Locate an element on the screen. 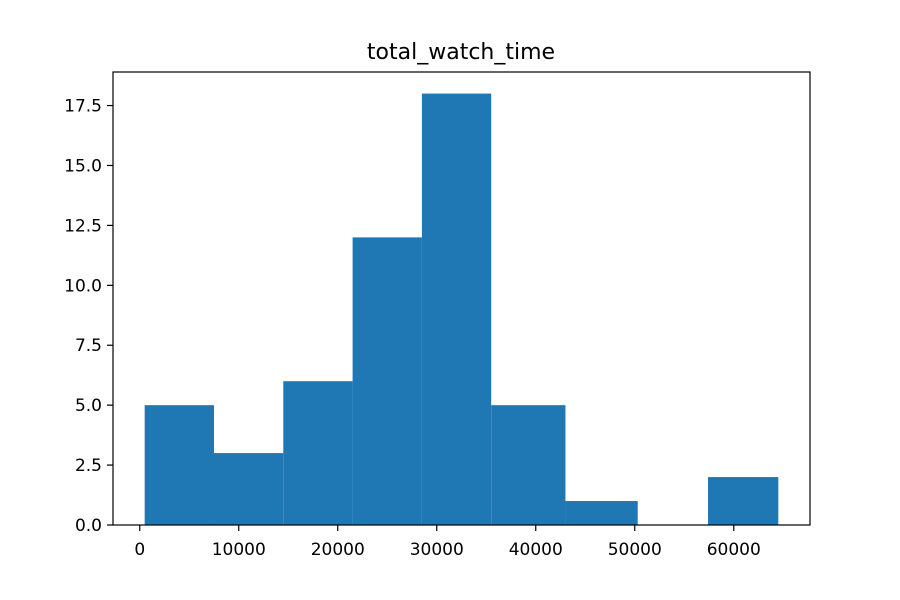 The height and width of the screenshot is (600, 900). y-tick-label: 12.5 is located at coordinates (83, 226).